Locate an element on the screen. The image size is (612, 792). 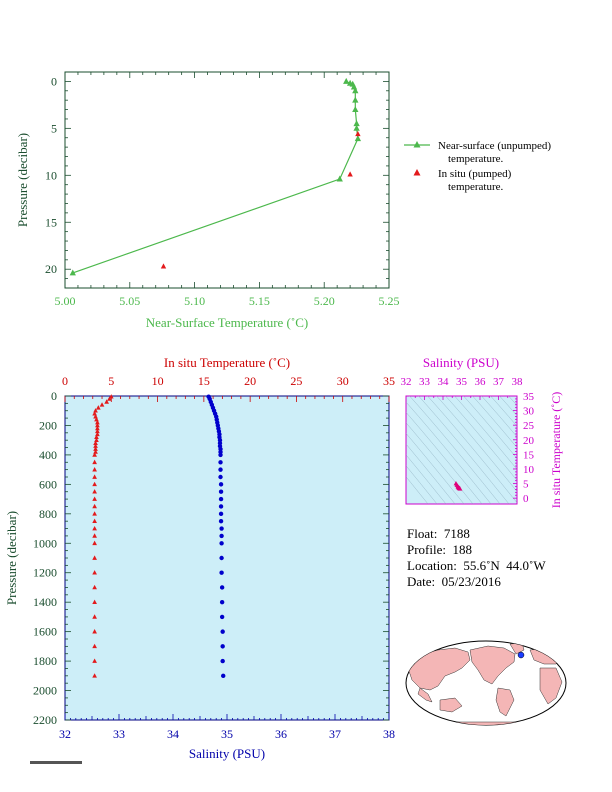
y-tick-label: 10 is located at coordinates (51, 175).